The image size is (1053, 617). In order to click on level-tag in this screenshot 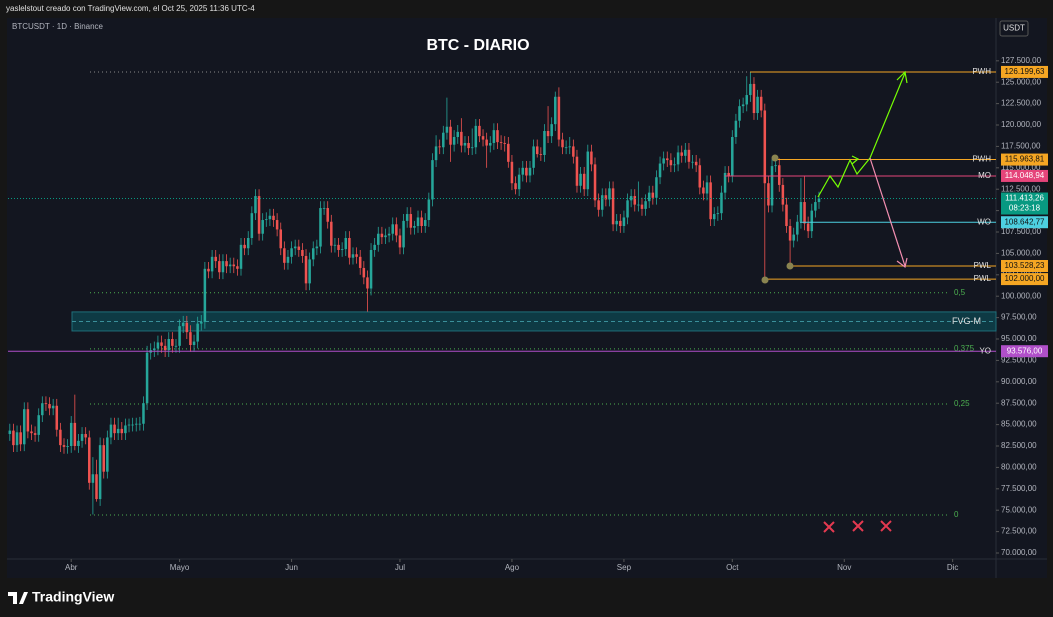, I will do `click(1024, 266)`.